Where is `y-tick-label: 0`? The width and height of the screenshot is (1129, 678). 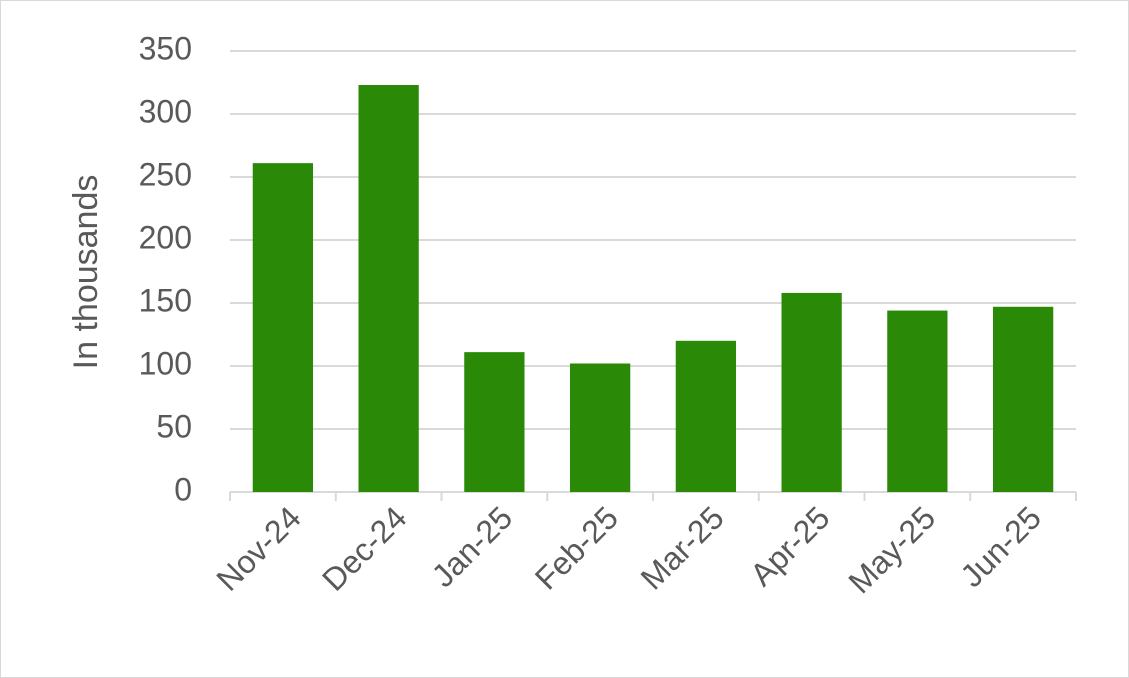
y-tick-label: 0 is located at coordinates (183, 489).